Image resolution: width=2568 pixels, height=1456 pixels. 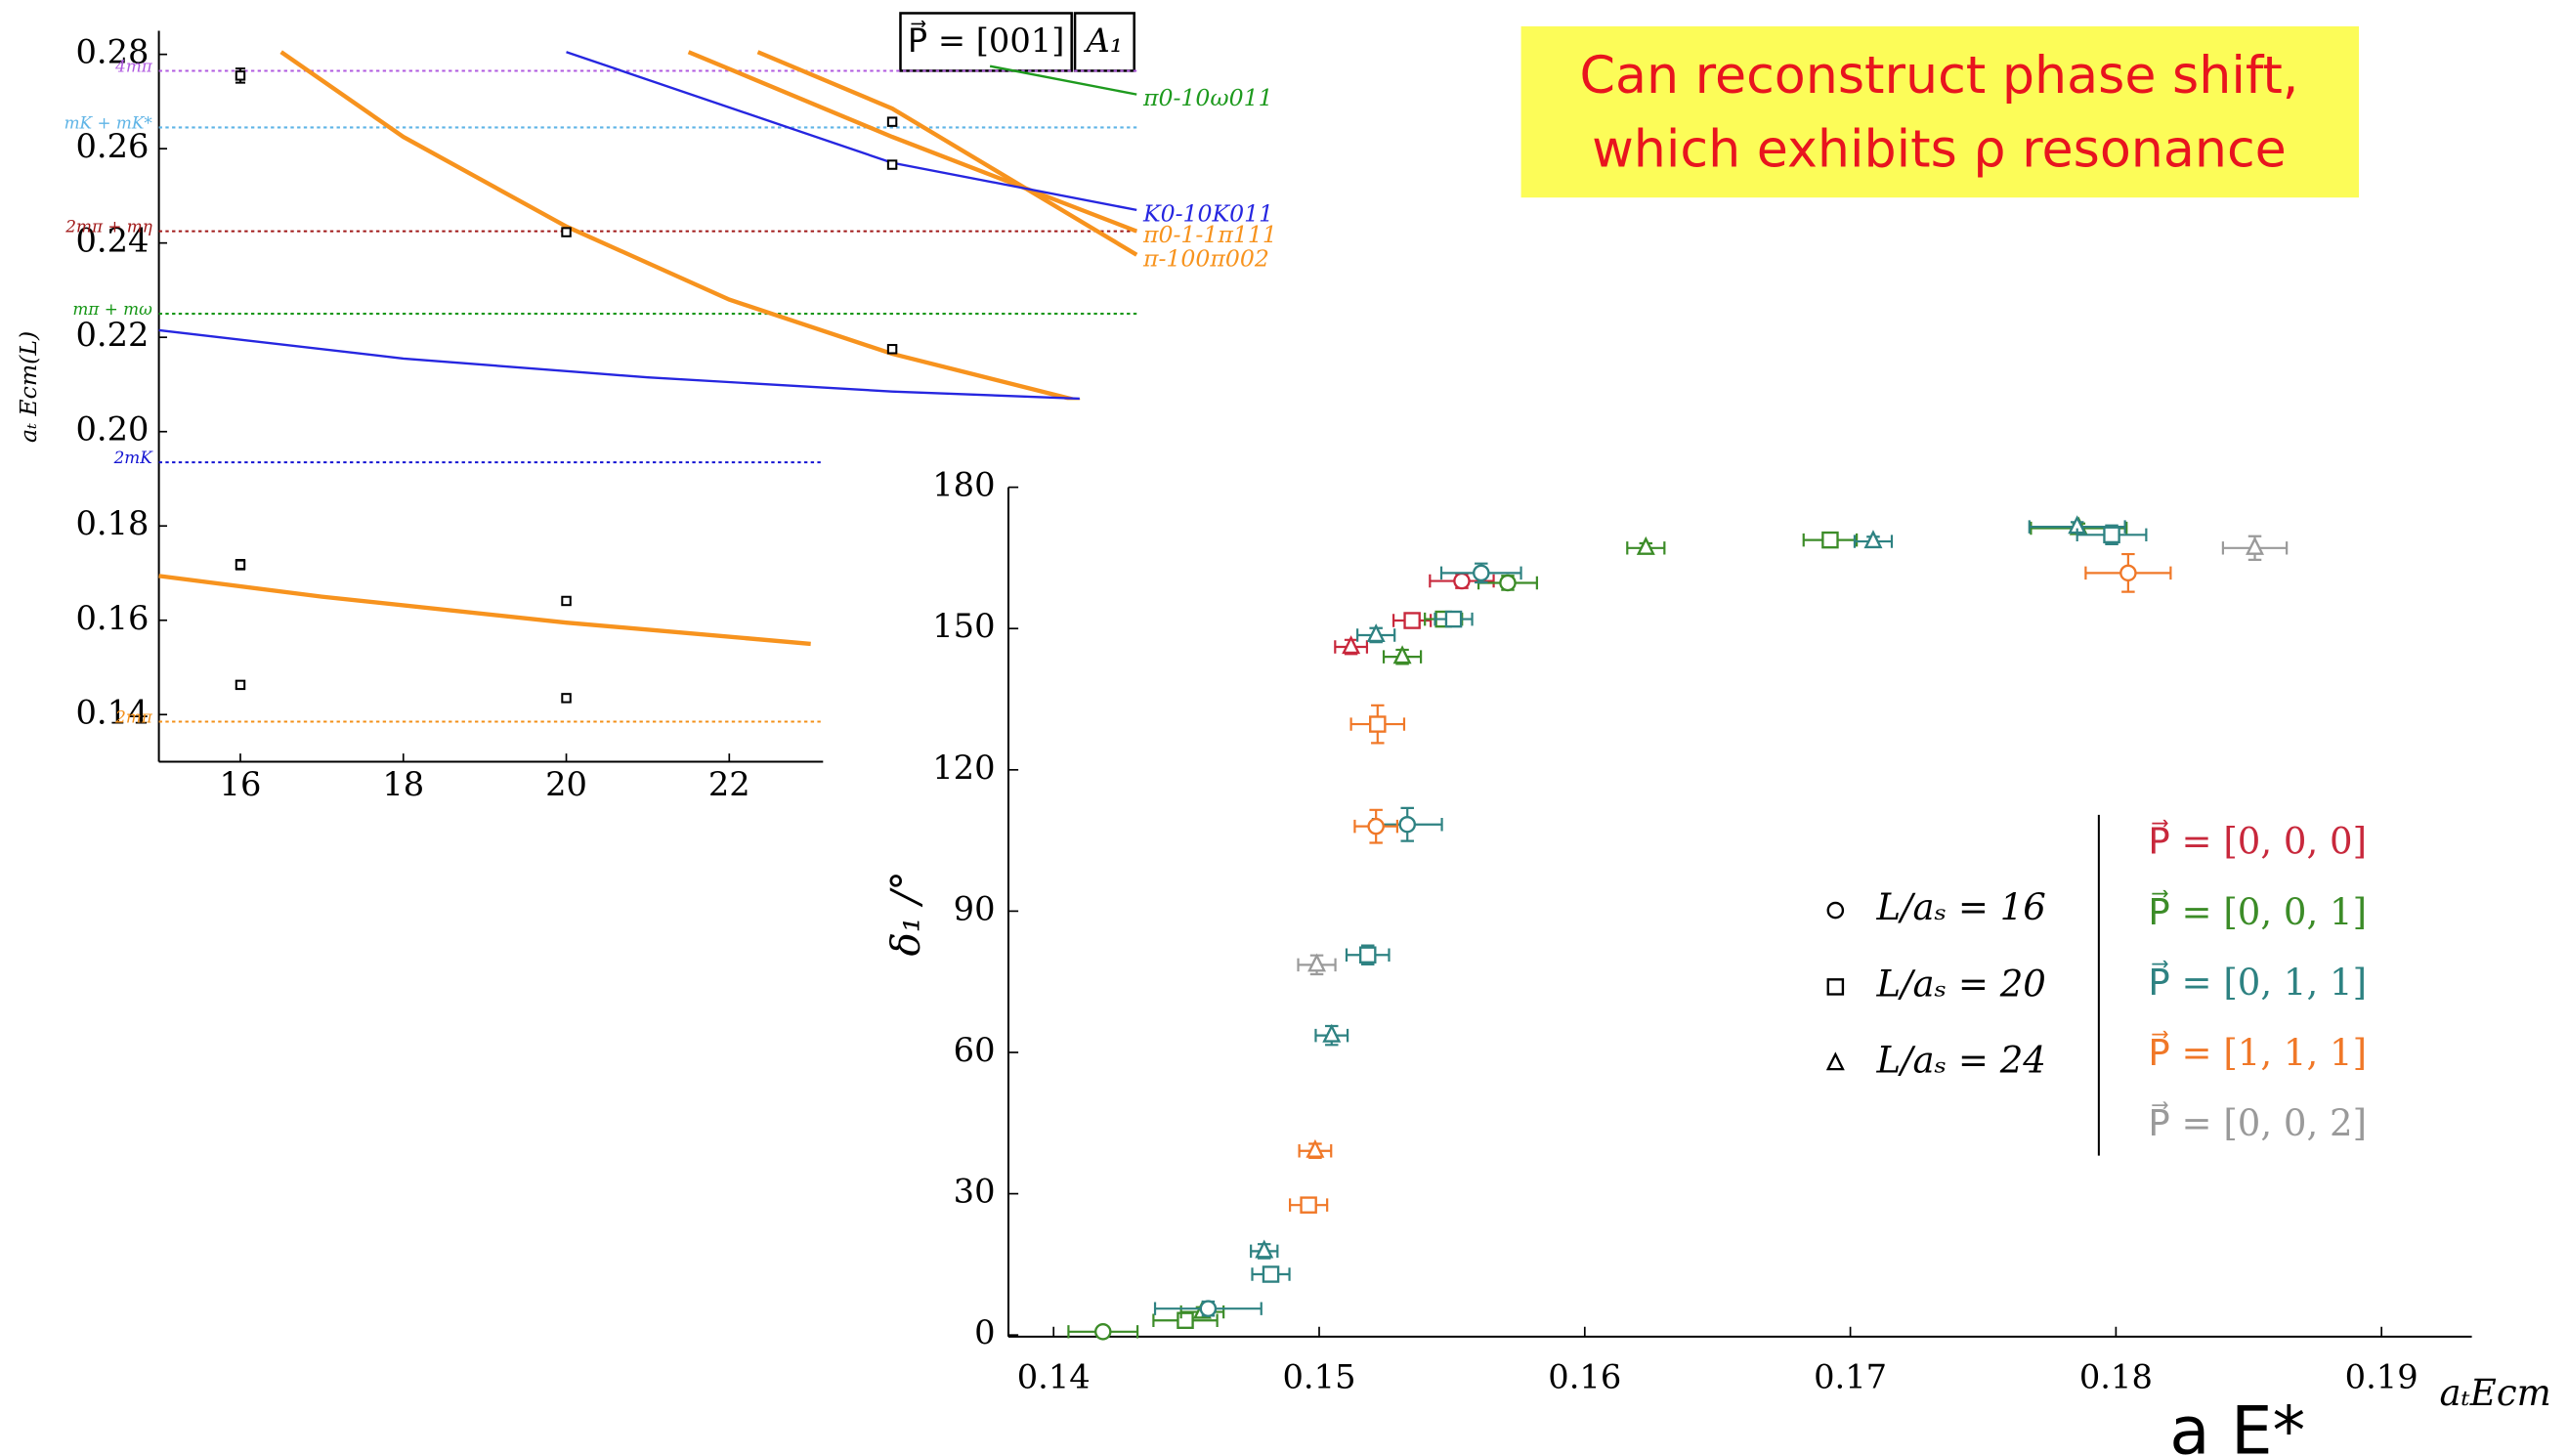 What do you see at coordinates (1960, 907) in the screenshot?
I see `legend-label: L/aₛ = 16` at bounding box center [1960, 907].